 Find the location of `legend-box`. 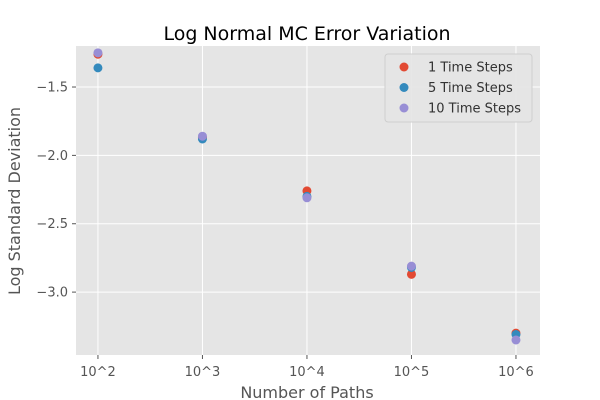

legend-box is located at coordinates (458, 88).